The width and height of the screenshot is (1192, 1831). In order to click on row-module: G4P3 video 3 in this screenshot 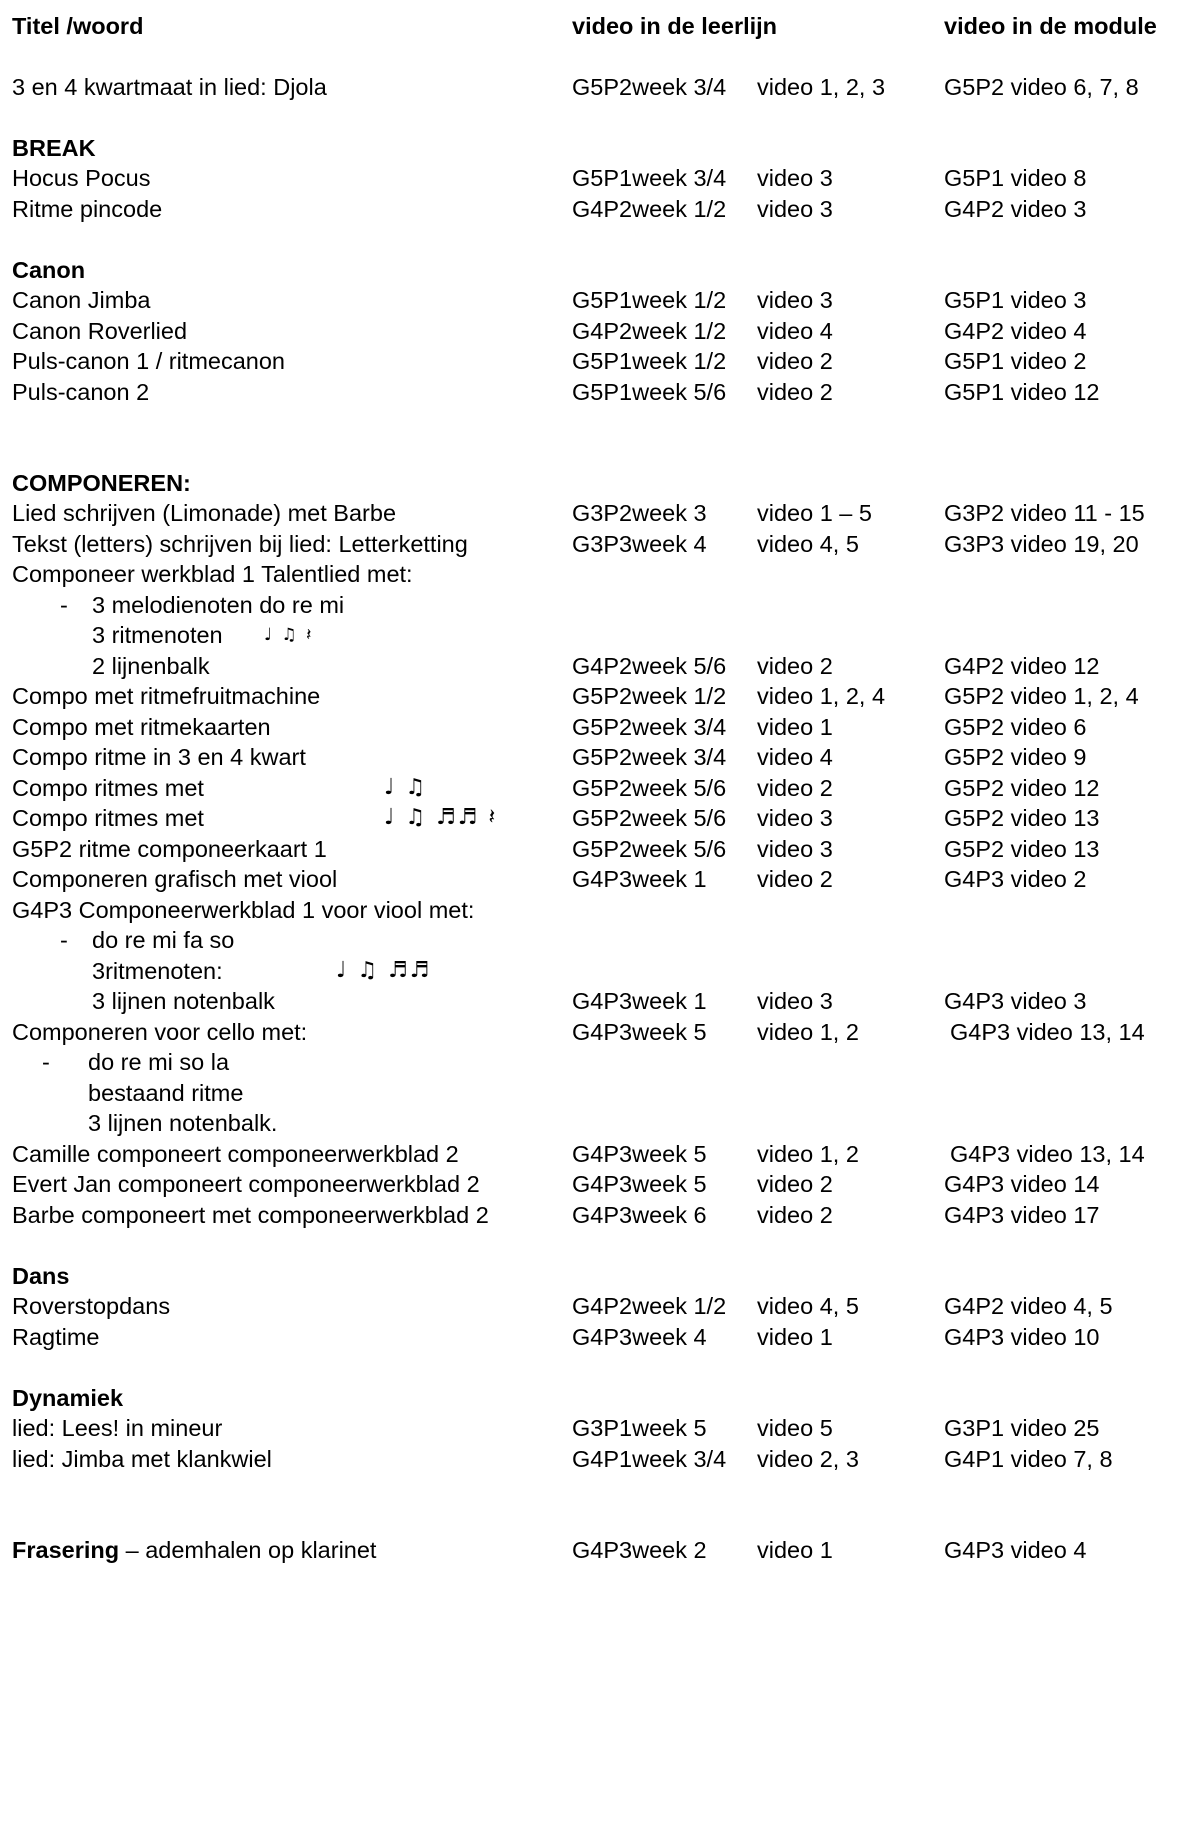, I will do `click(1015, 1001)`.